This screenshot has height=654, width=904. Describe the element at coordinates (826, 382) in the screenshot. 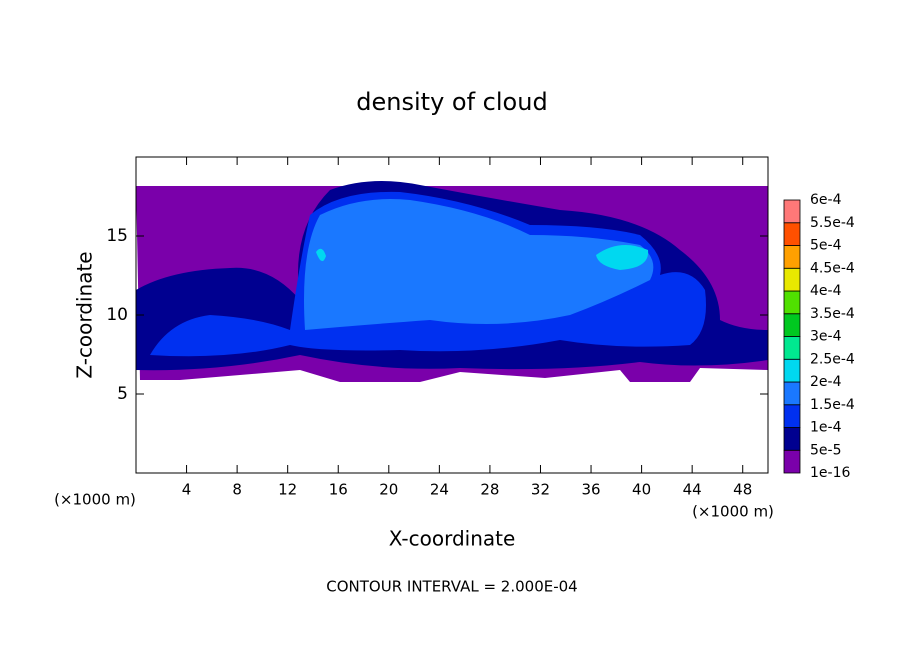

I see `colorbar-label: 2e-4` at that location.